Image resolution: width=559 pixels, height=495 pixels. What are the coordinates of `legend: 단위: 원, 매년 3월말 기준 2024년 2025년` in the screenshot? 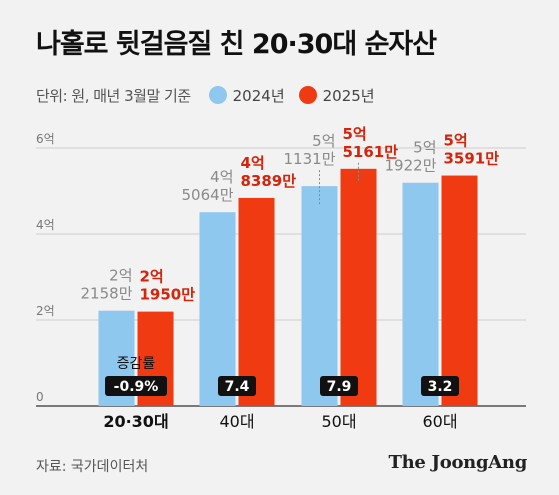 It's located at (212, 95).